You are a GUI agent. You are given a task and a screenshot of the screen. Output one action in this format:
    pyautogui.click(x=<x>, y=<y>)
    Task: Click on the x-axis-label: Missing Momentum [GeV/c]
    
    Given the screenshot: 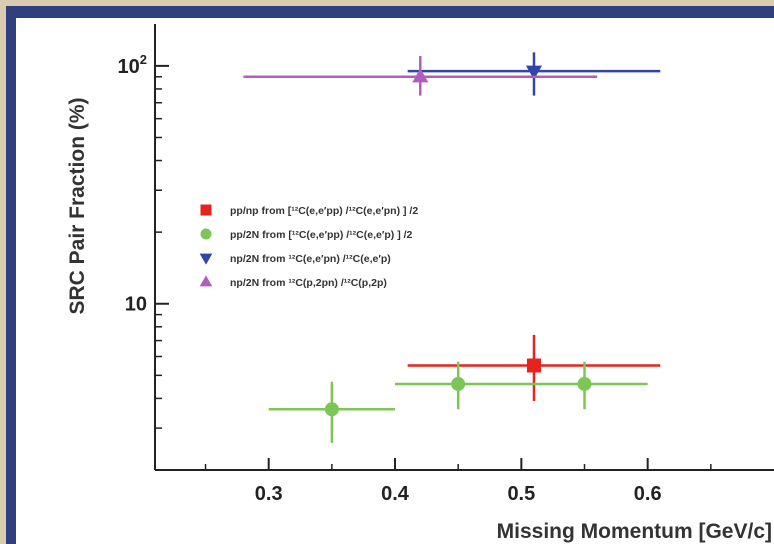 What is the action you would take?
    pyautogui.click(x=634, y=531)
    